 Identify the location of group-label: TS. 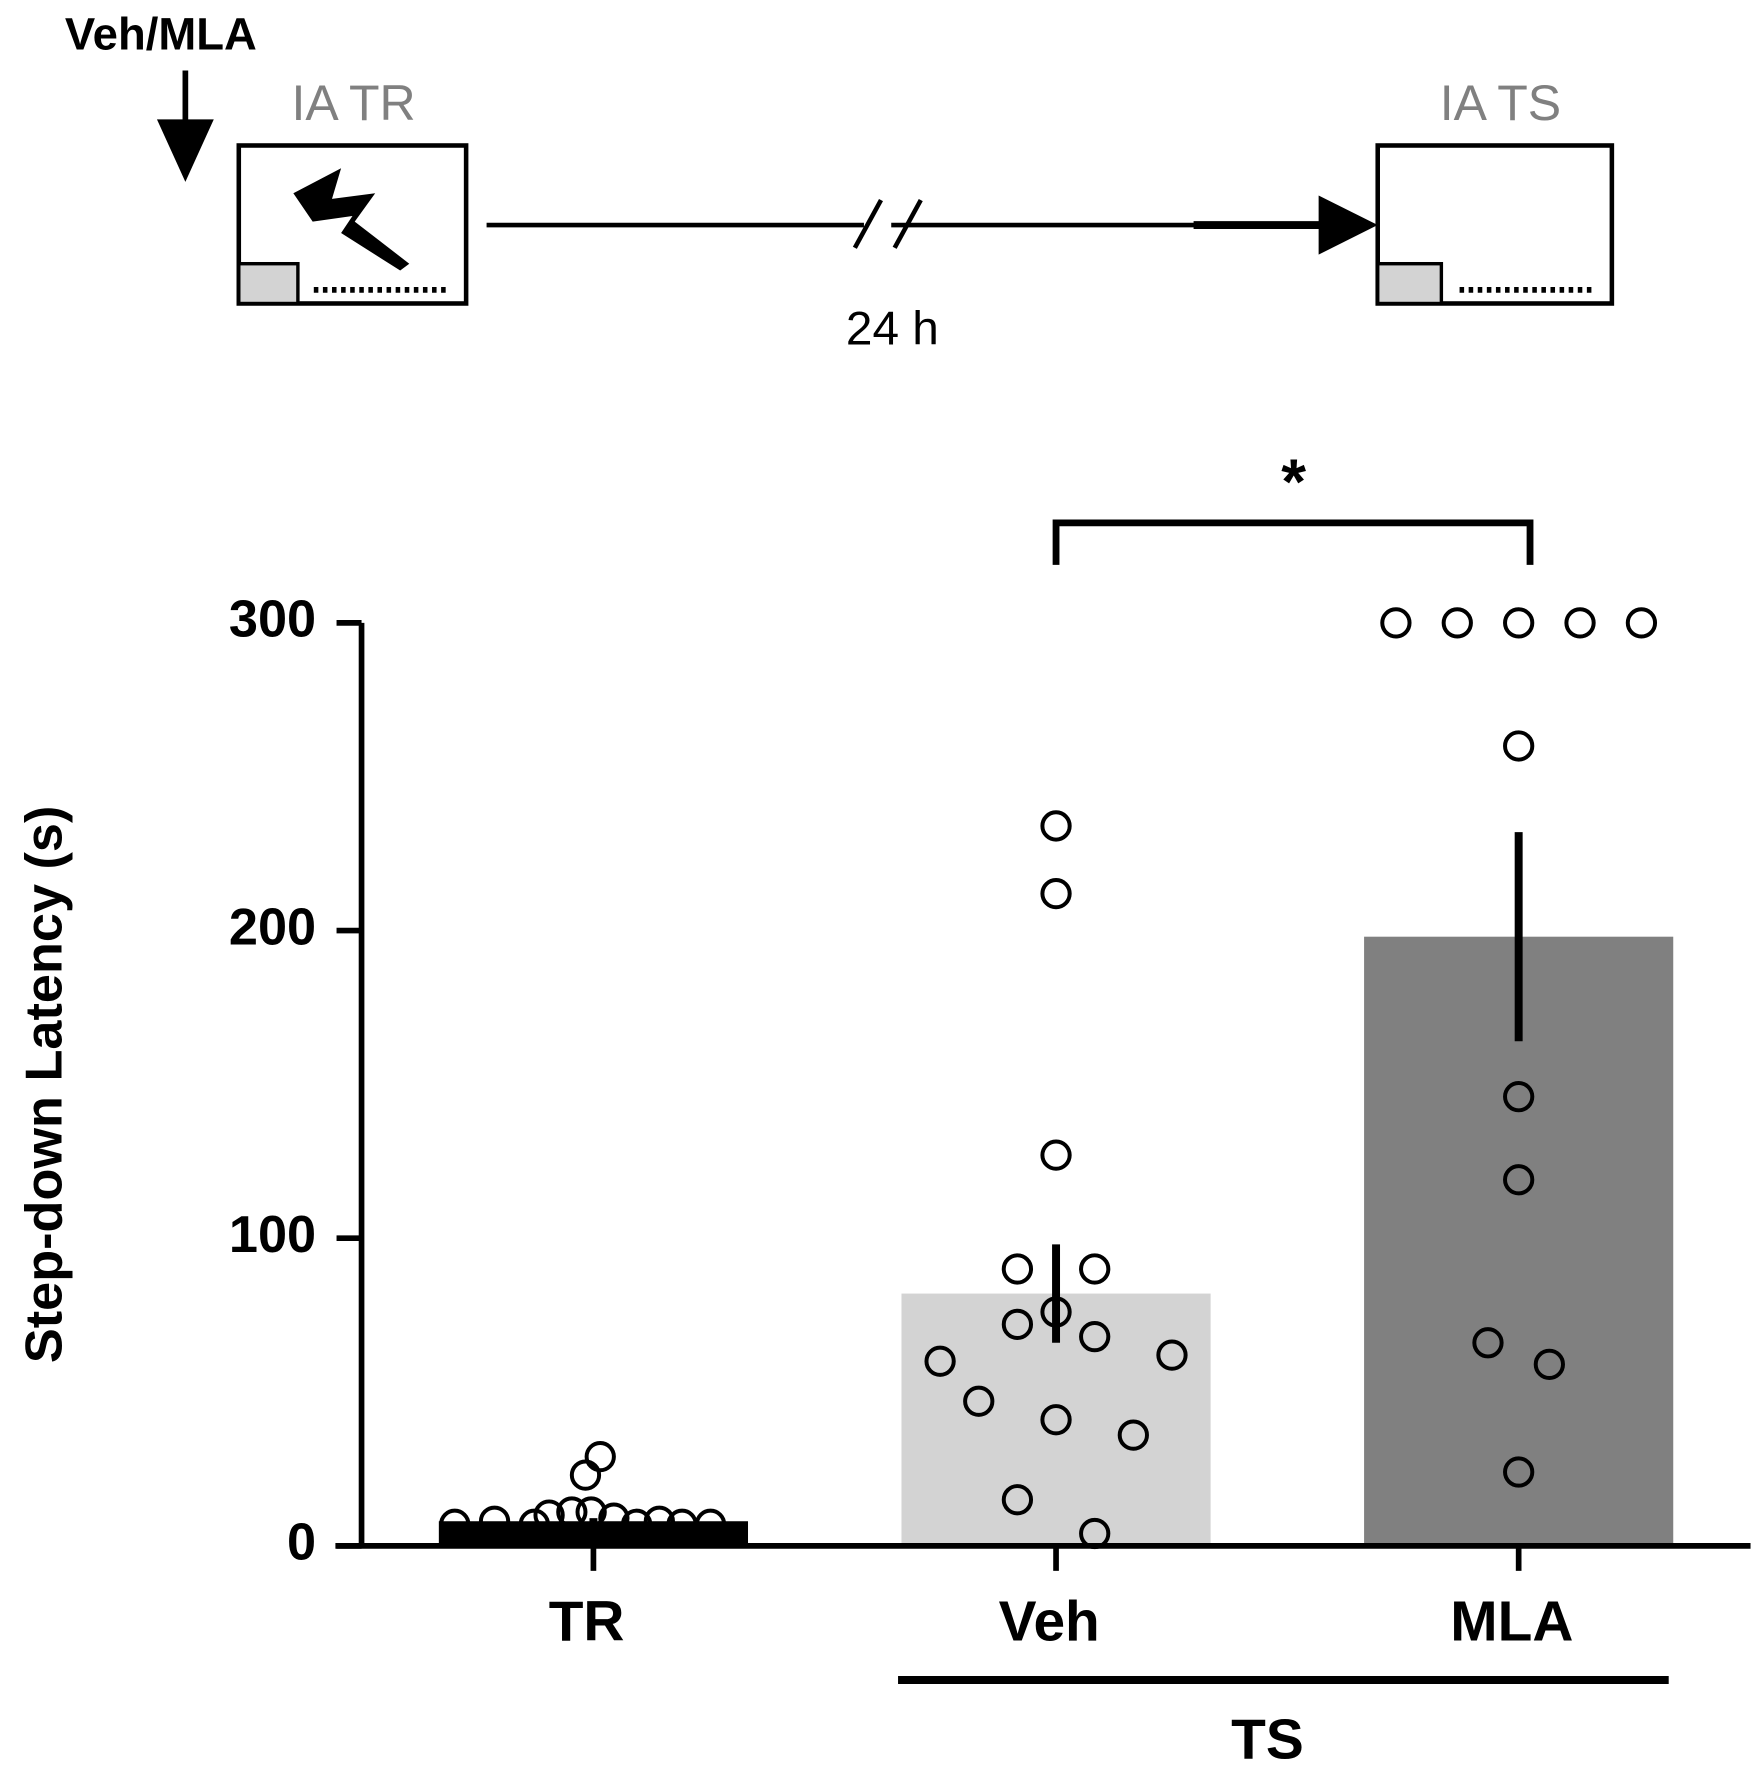
(1267, 1740).